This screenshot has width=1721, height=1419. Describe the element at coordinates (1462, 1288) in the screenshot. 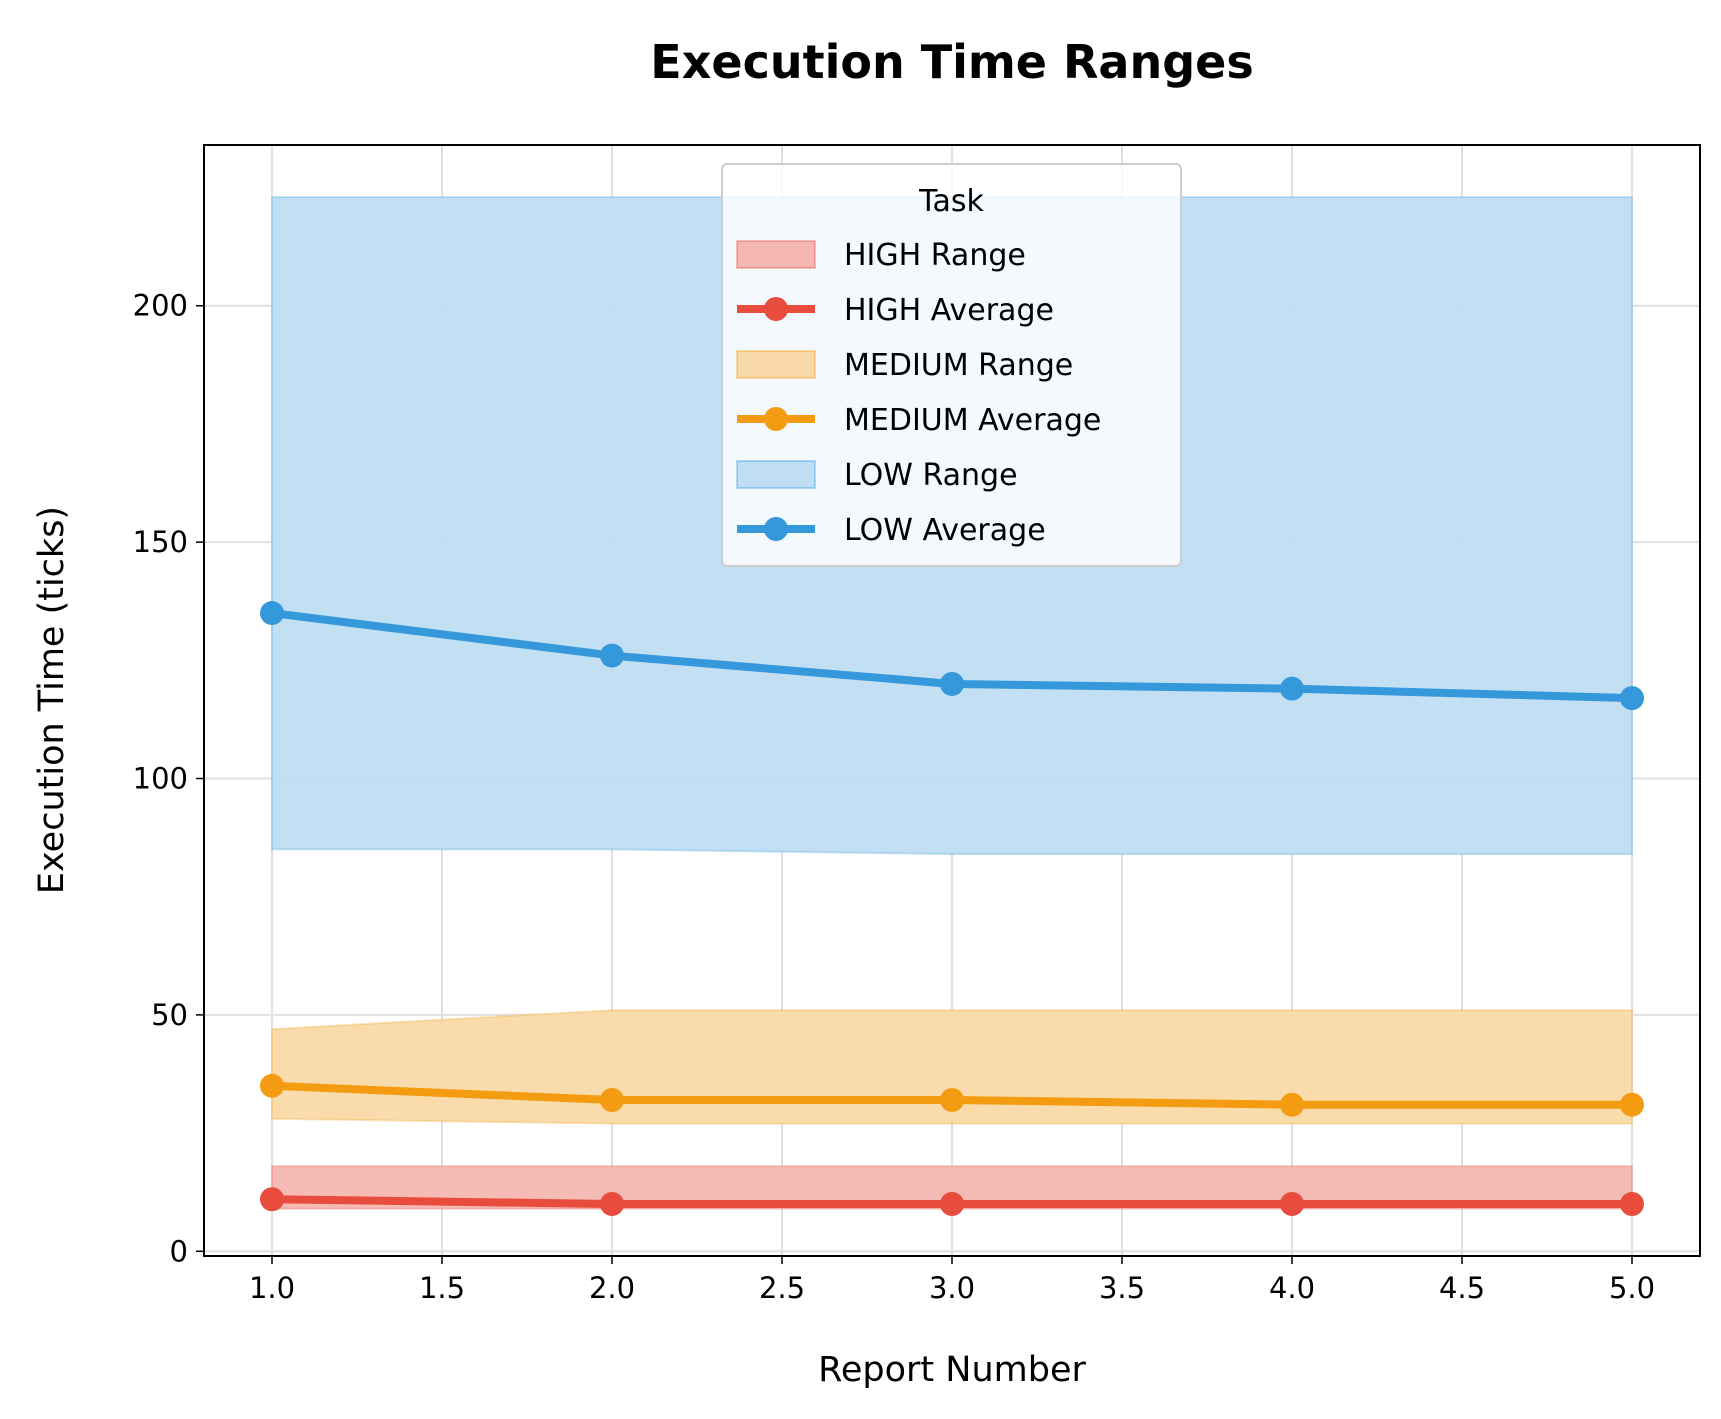

I see `x-tick-label: 4.5` at that location.